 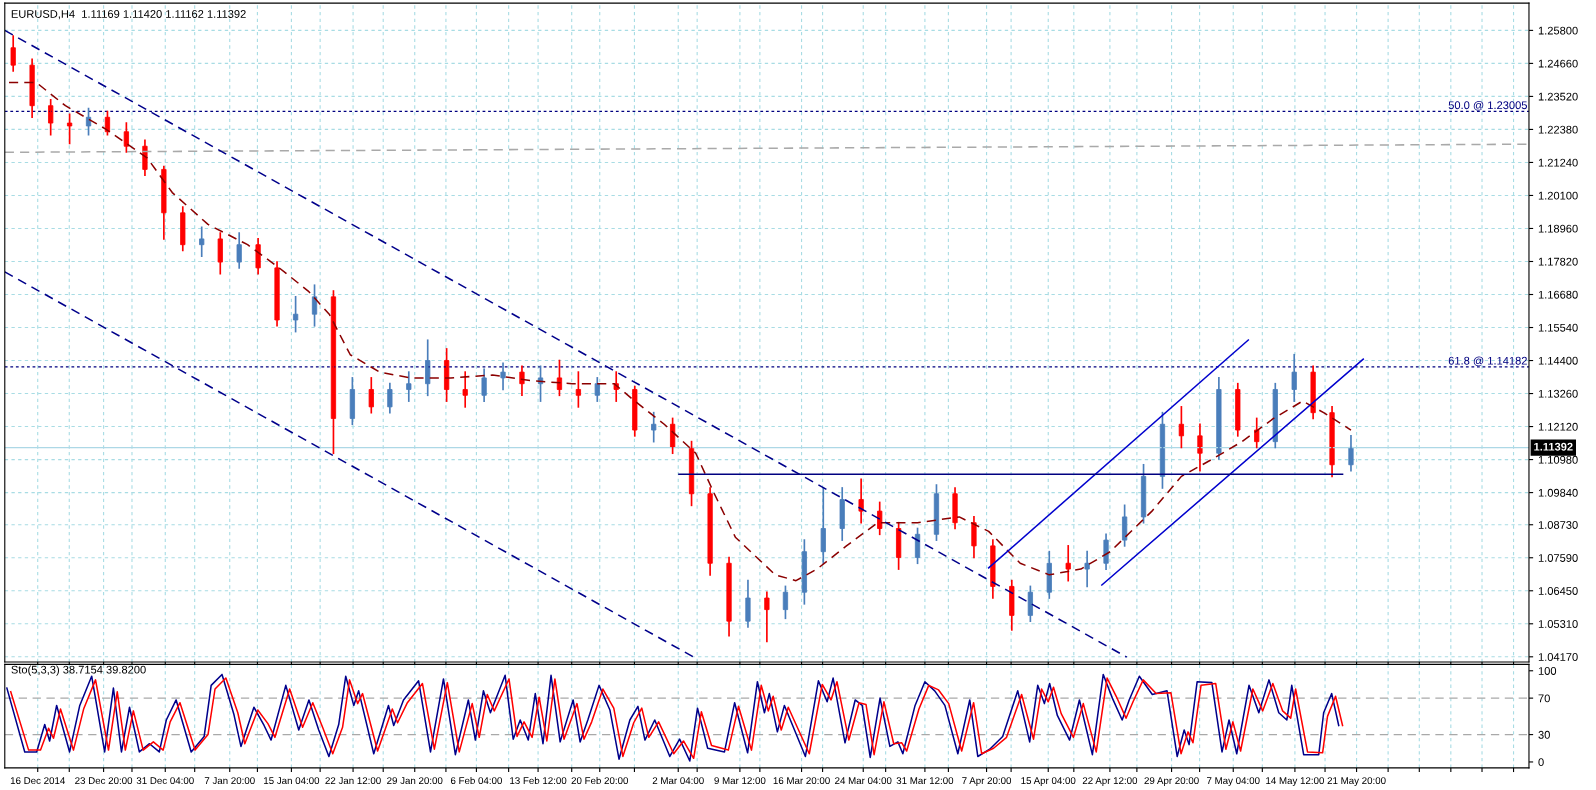 I want to click on x-tick-label: 15 Jan 04:00, so click(x=292, y=781).